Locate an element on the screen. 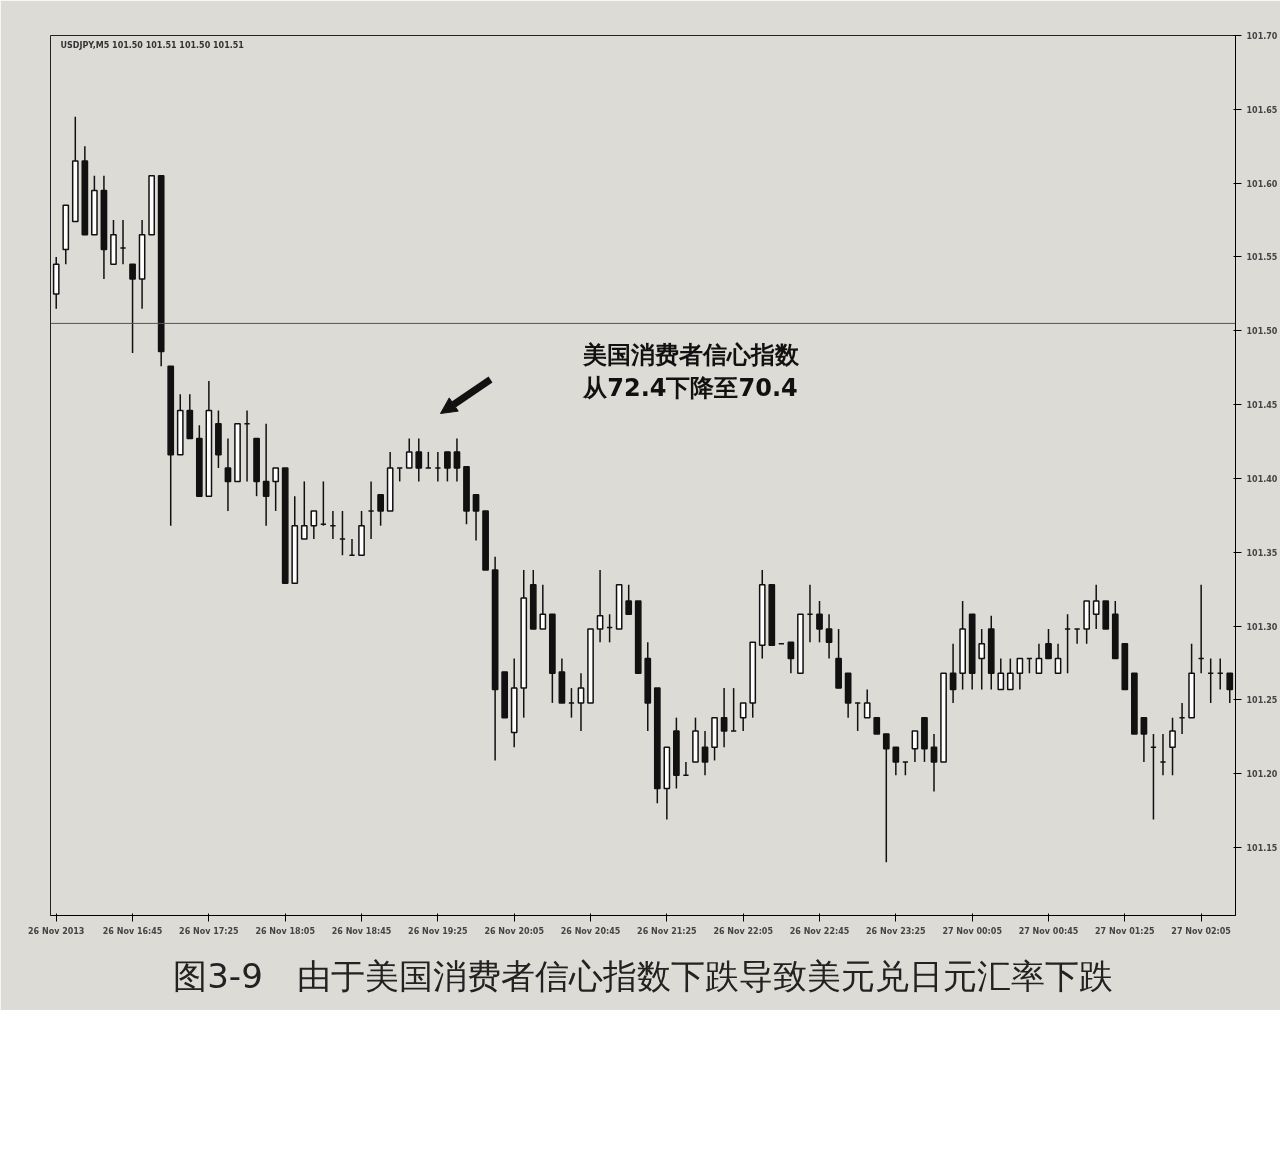 This screenshot has height=1165, width=1280. text: USDJPY,M5 101.50 101.51 101.50 101.51 is located at coordinates (152, 45).